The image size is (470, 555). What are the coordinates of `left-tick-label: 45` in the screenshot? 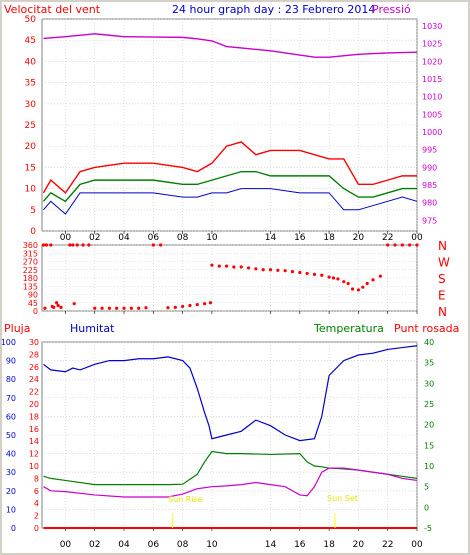 It's located at (30, 41).